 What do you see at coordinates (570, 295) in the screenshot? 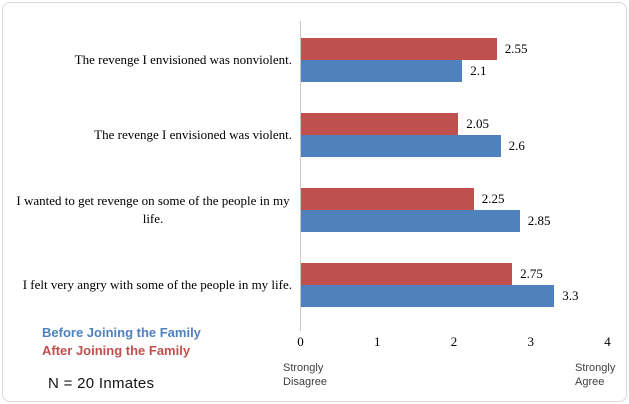
I see `data-label: 3.3` at bounding box center [570, 295].